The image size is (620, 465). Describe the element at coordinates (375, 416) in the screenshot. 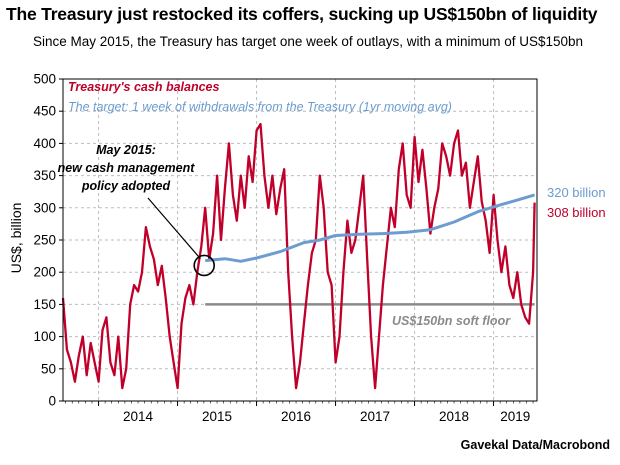

I see `x-tick-label: 2017` at that location.